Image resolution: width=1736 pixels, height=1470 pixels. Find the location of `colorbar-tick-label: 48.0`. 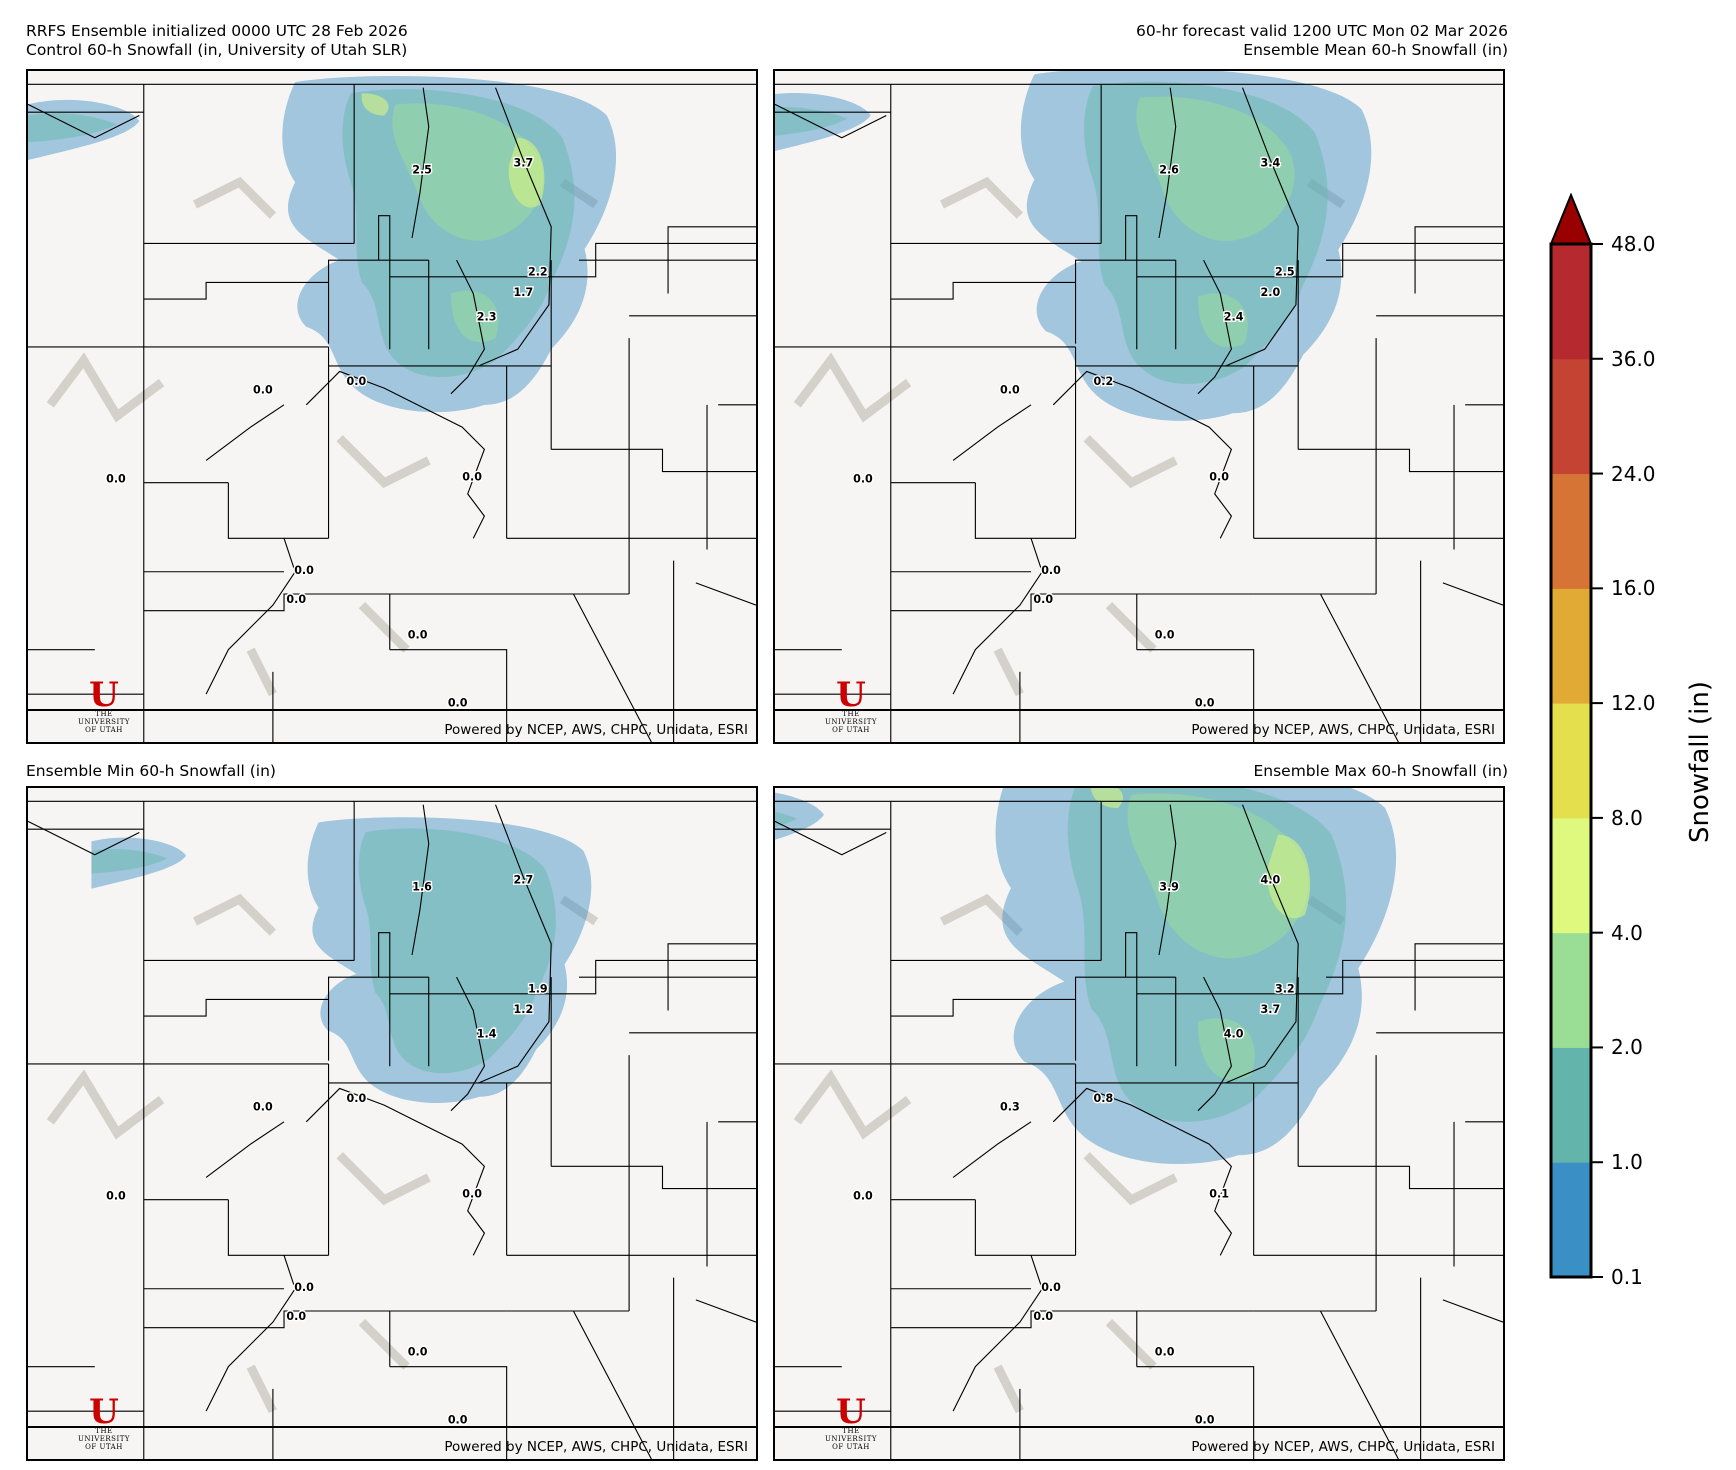

colorbar-tick-label: 48.0 is located at coordinates (1633, 244).